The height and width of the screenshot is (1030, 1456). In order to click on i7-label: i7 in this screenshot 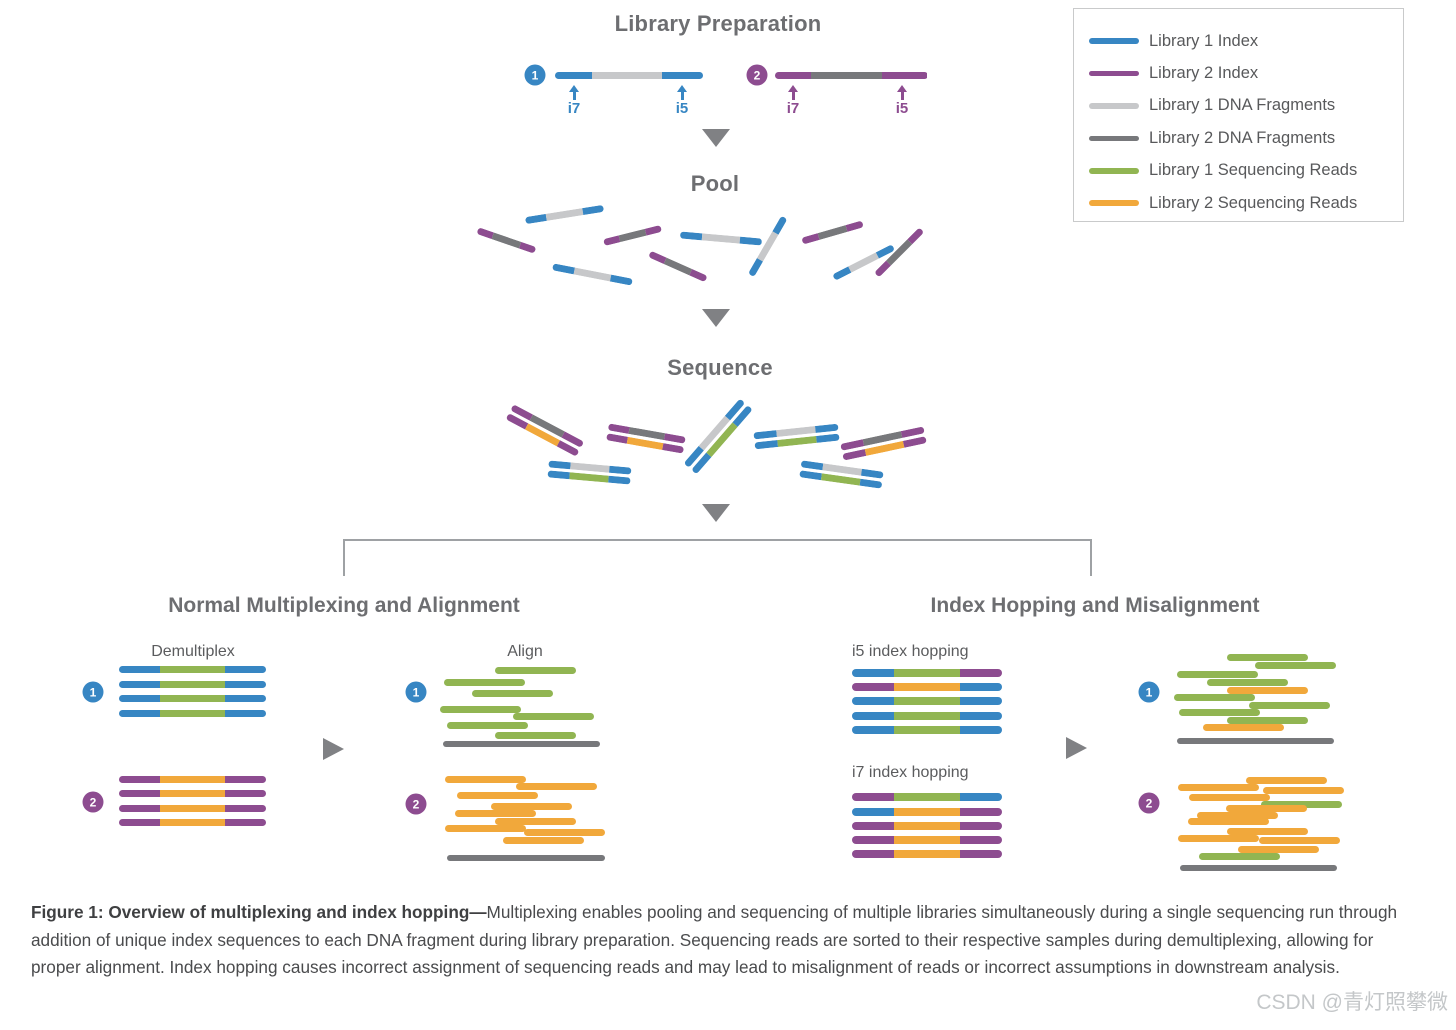, I will do `click(793, 108)`.